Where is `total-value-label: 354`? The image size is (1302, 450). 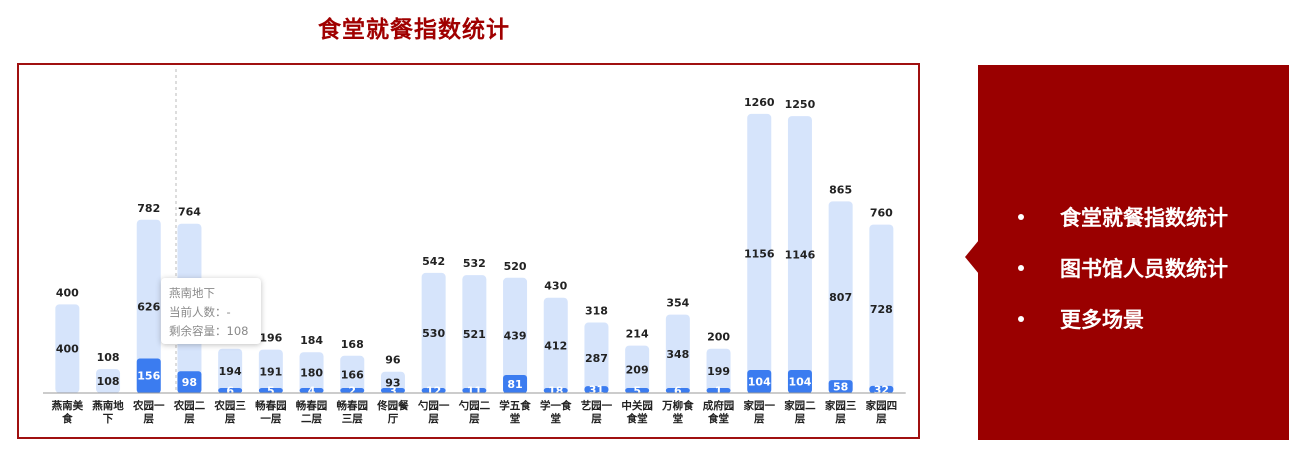 total-value-label: 354 is located at coordinates (677, 303).